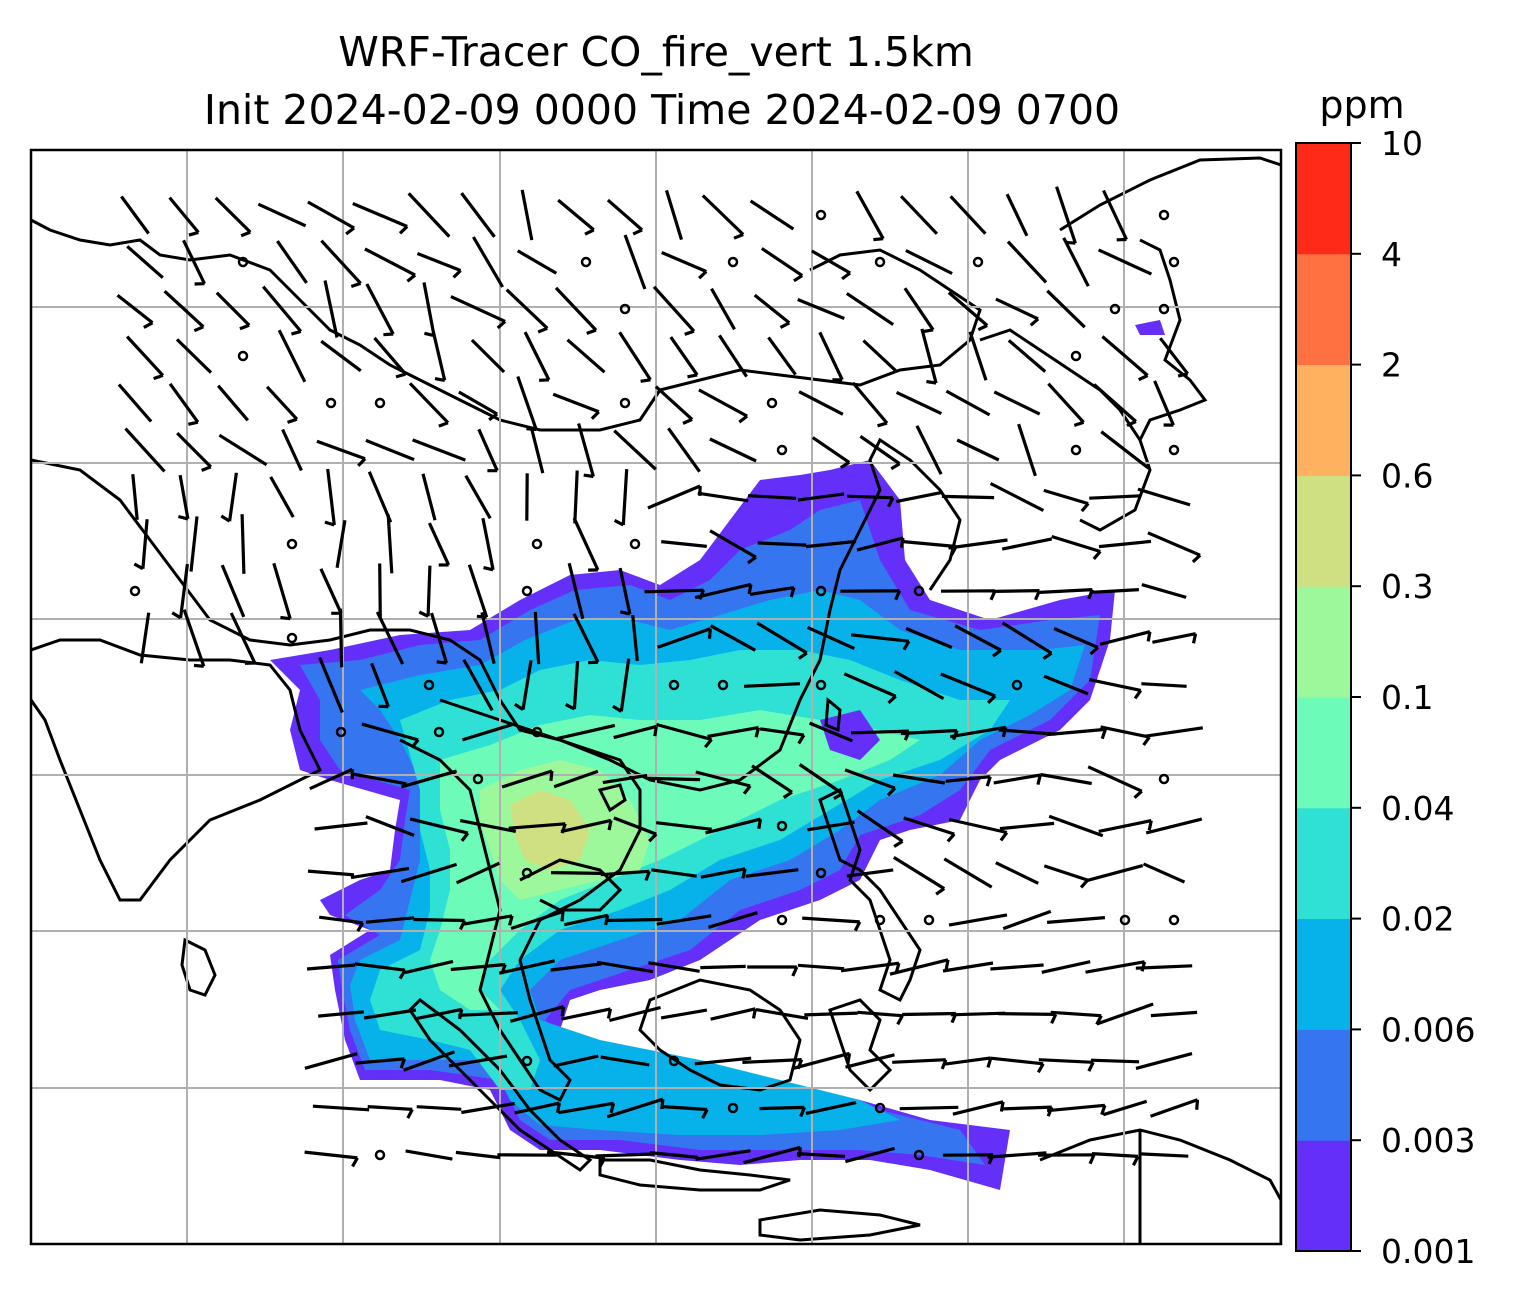 The width and height of the screenshot is (1528, 1306). Describe the element at coordinates (656, 52) in the screenshot. I see `map-title-line-1: WRF-Tracer CO_fire_vert 1.5km` at that location.